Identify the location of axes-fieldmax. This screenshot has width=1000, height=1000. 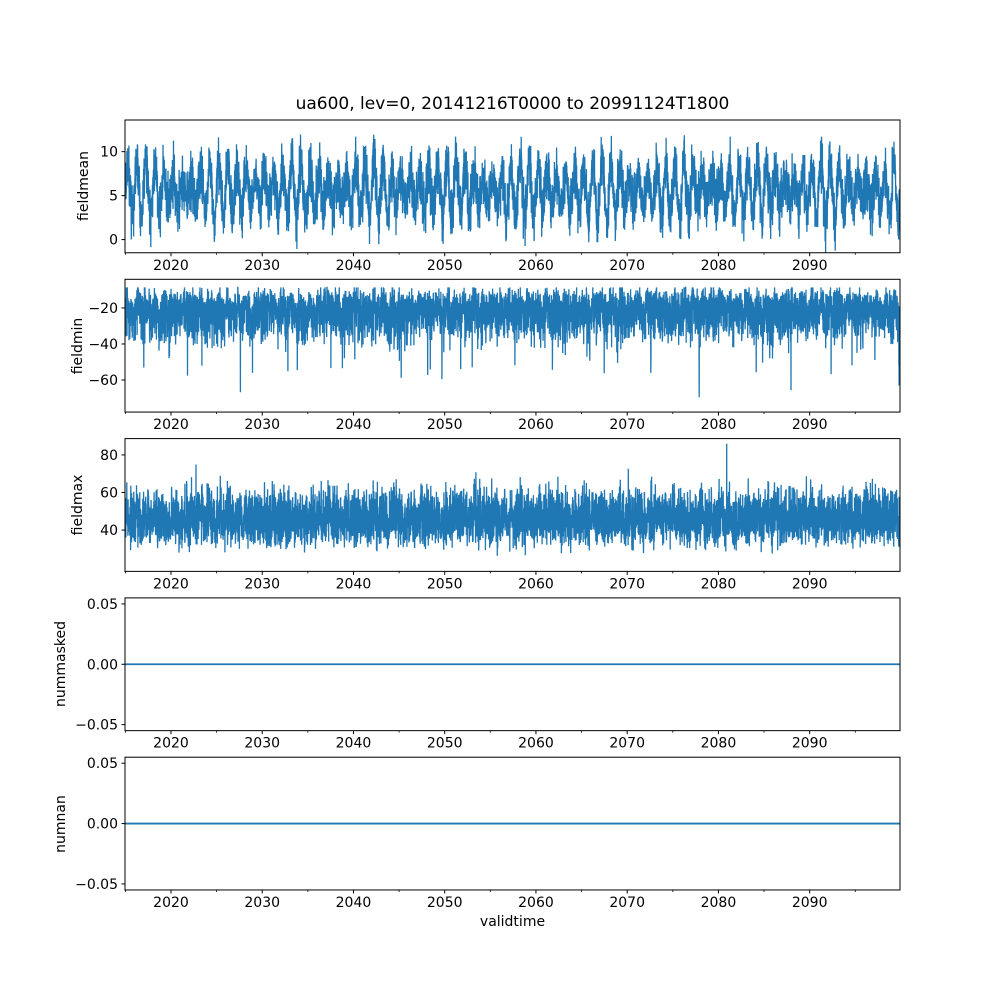
(512, 499).